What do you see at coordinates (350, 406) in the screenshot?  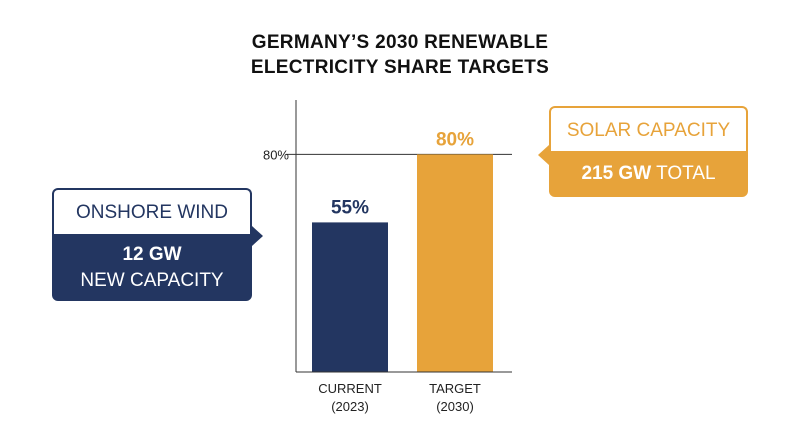 I see `category-label-0-line-2: (2023)` at bounding box center [350, 406].